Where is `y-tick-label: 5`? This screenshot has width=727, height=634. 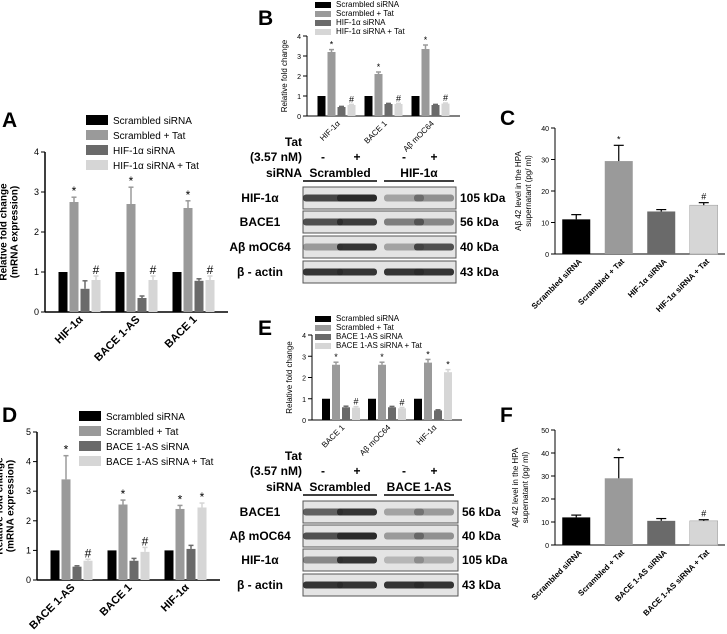 y-tick-label: 5 is located at coordinates (28, 432).